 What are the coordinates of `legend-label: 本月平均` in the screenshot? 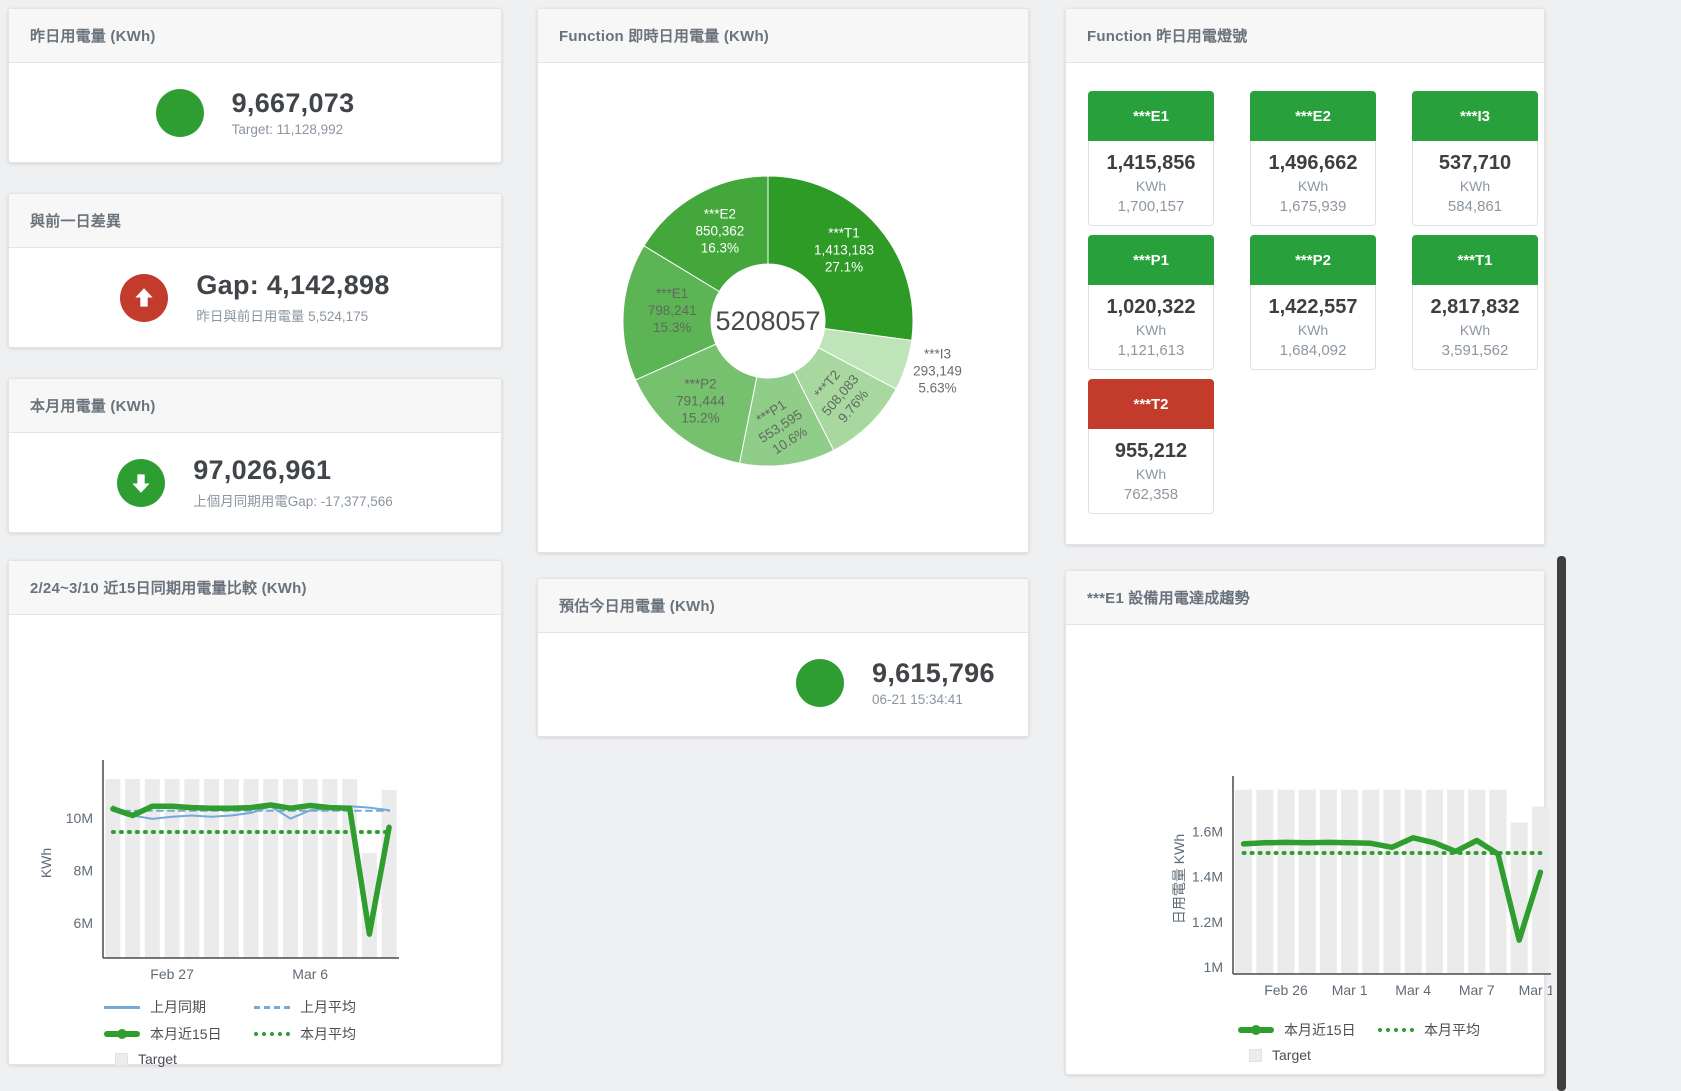 It's located at (1452, 1030).